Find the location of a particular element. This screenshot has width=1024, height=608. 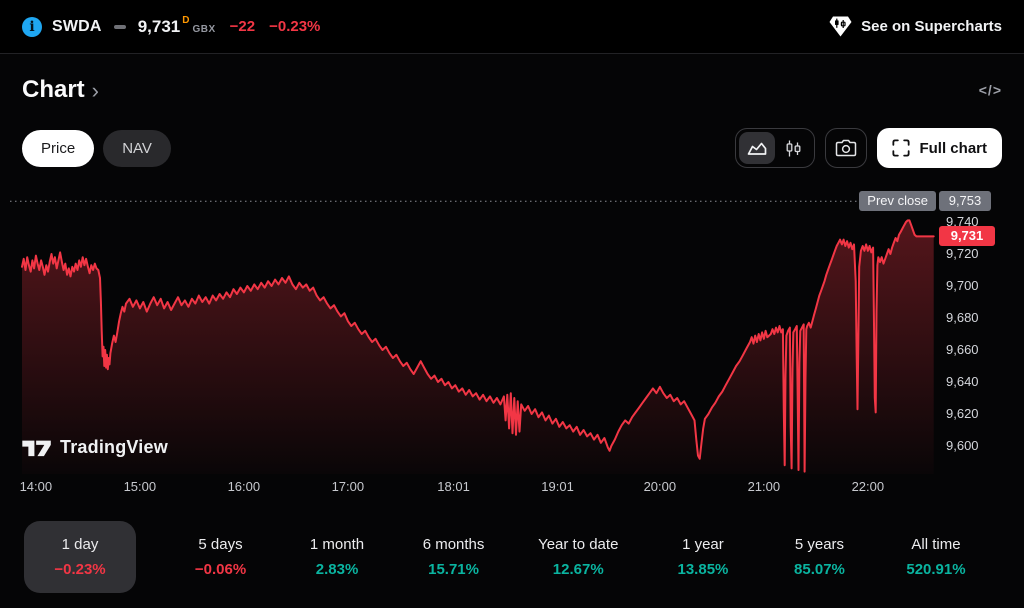

range-button-1-year: 1 year 13.85% is located at coordinates (703, 557).